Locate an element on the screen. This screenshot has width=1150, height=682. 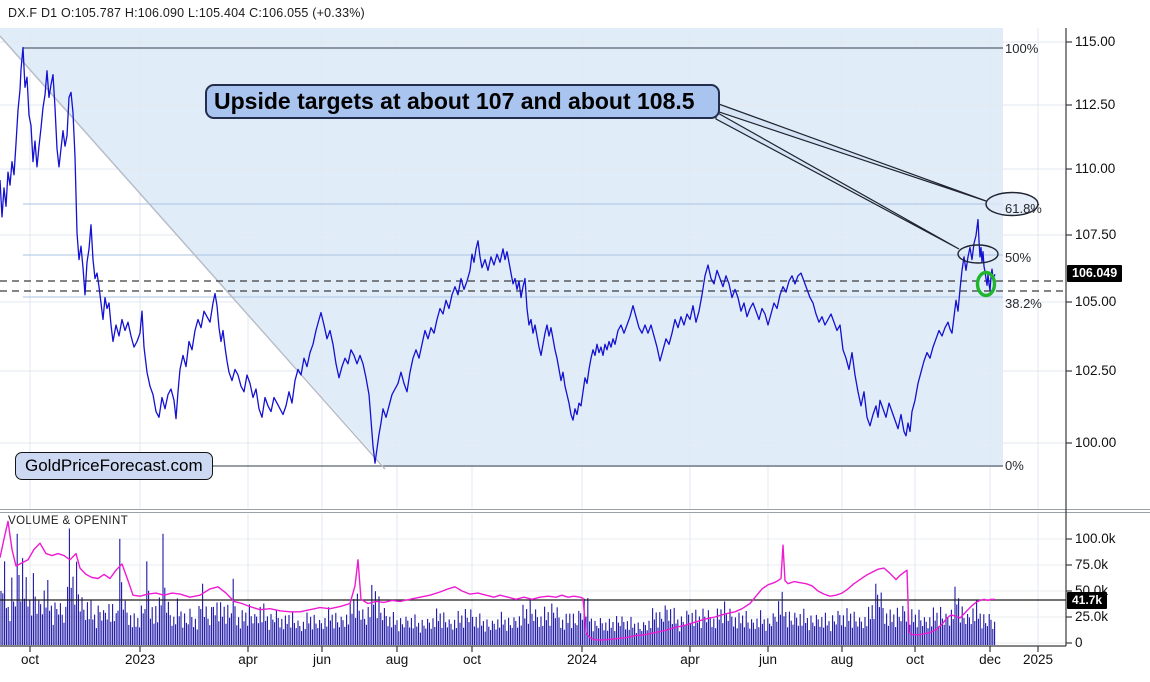
time-axis-label: dec is located at coordinates (990, 659).